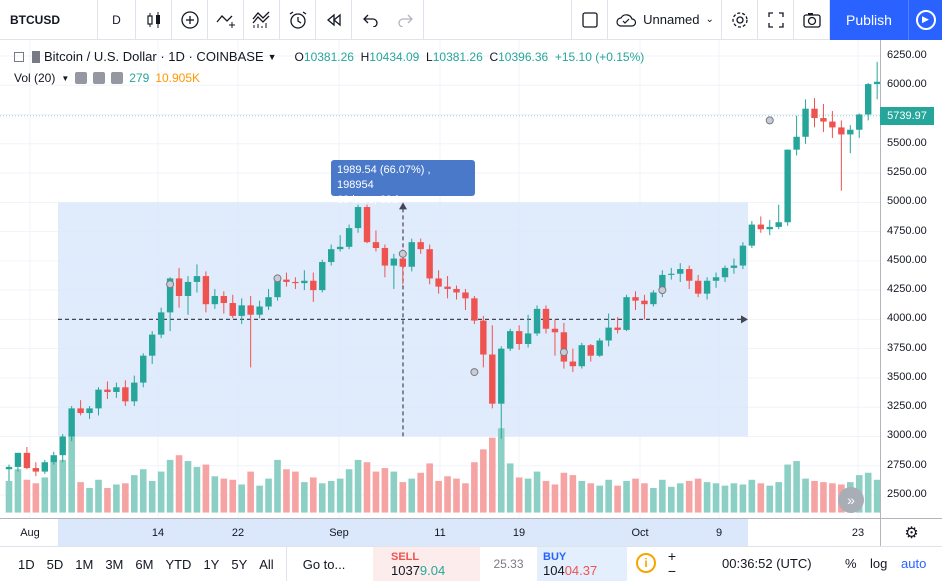 This screenshot has width=942, height=581. What do you see at coordinates (239, 564) in the screenshot?
I see `range-button-5y: 5Y` at bounding box center [239, 564].